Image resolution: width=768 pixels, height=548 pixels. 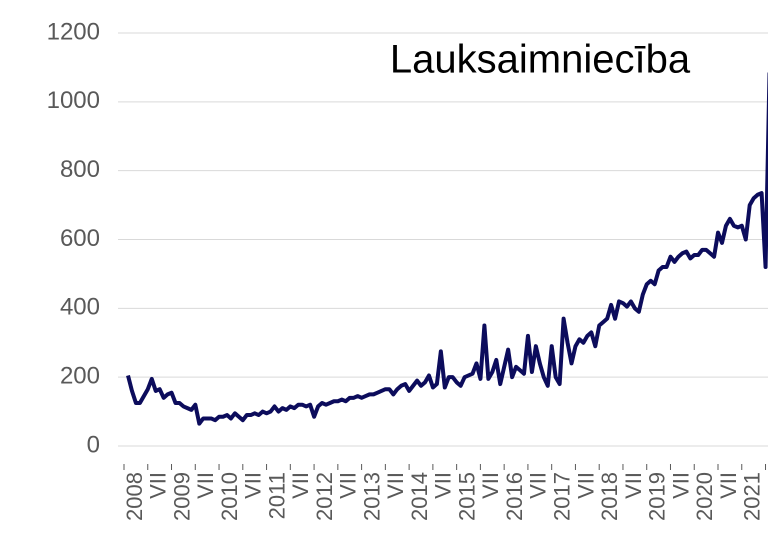 What do you see at coordinates (419, 496) in the screenshot?
I see `x-tick-label: 2014` at bounding box center [419, 496].